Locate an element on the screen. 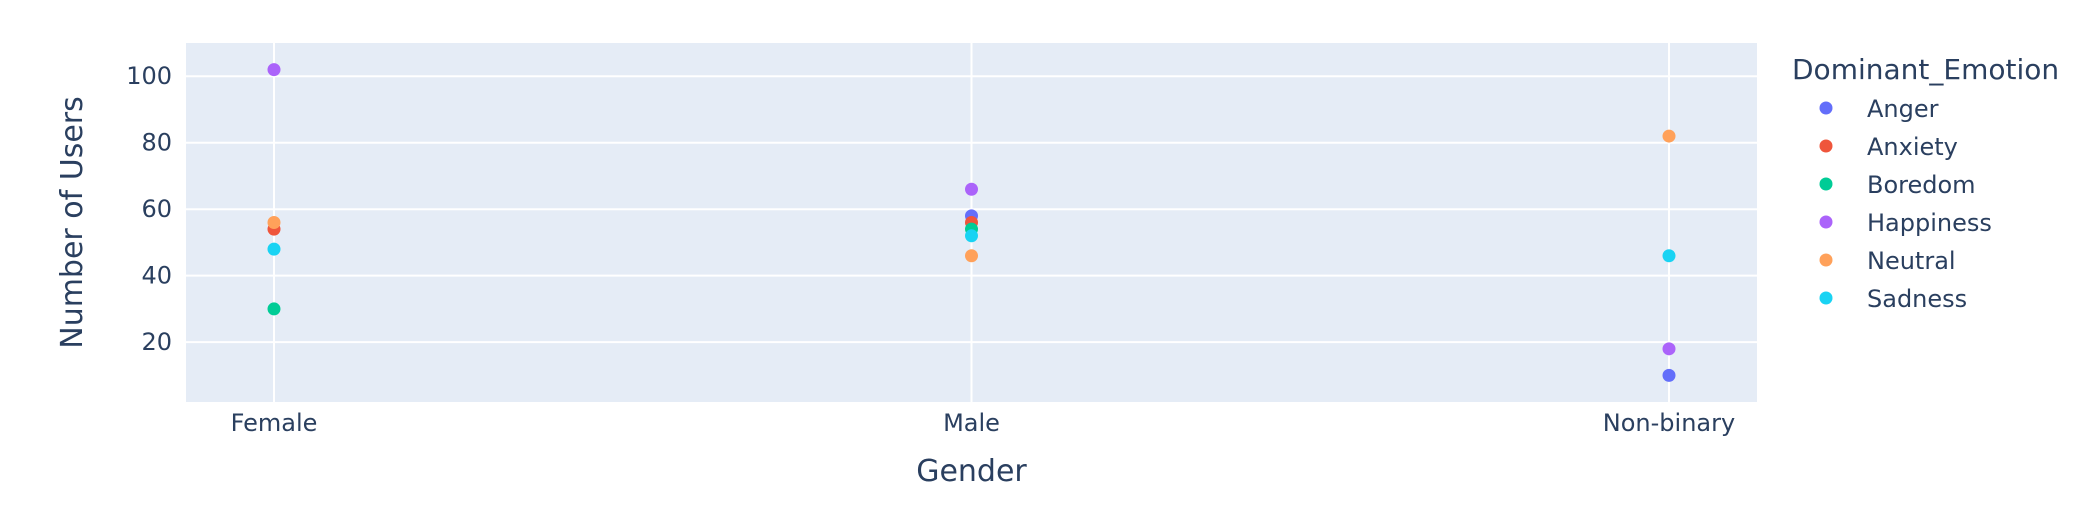 This screenshot has height=514, width=2100. x-tick-label: Female is located at coordinates (274, 423).